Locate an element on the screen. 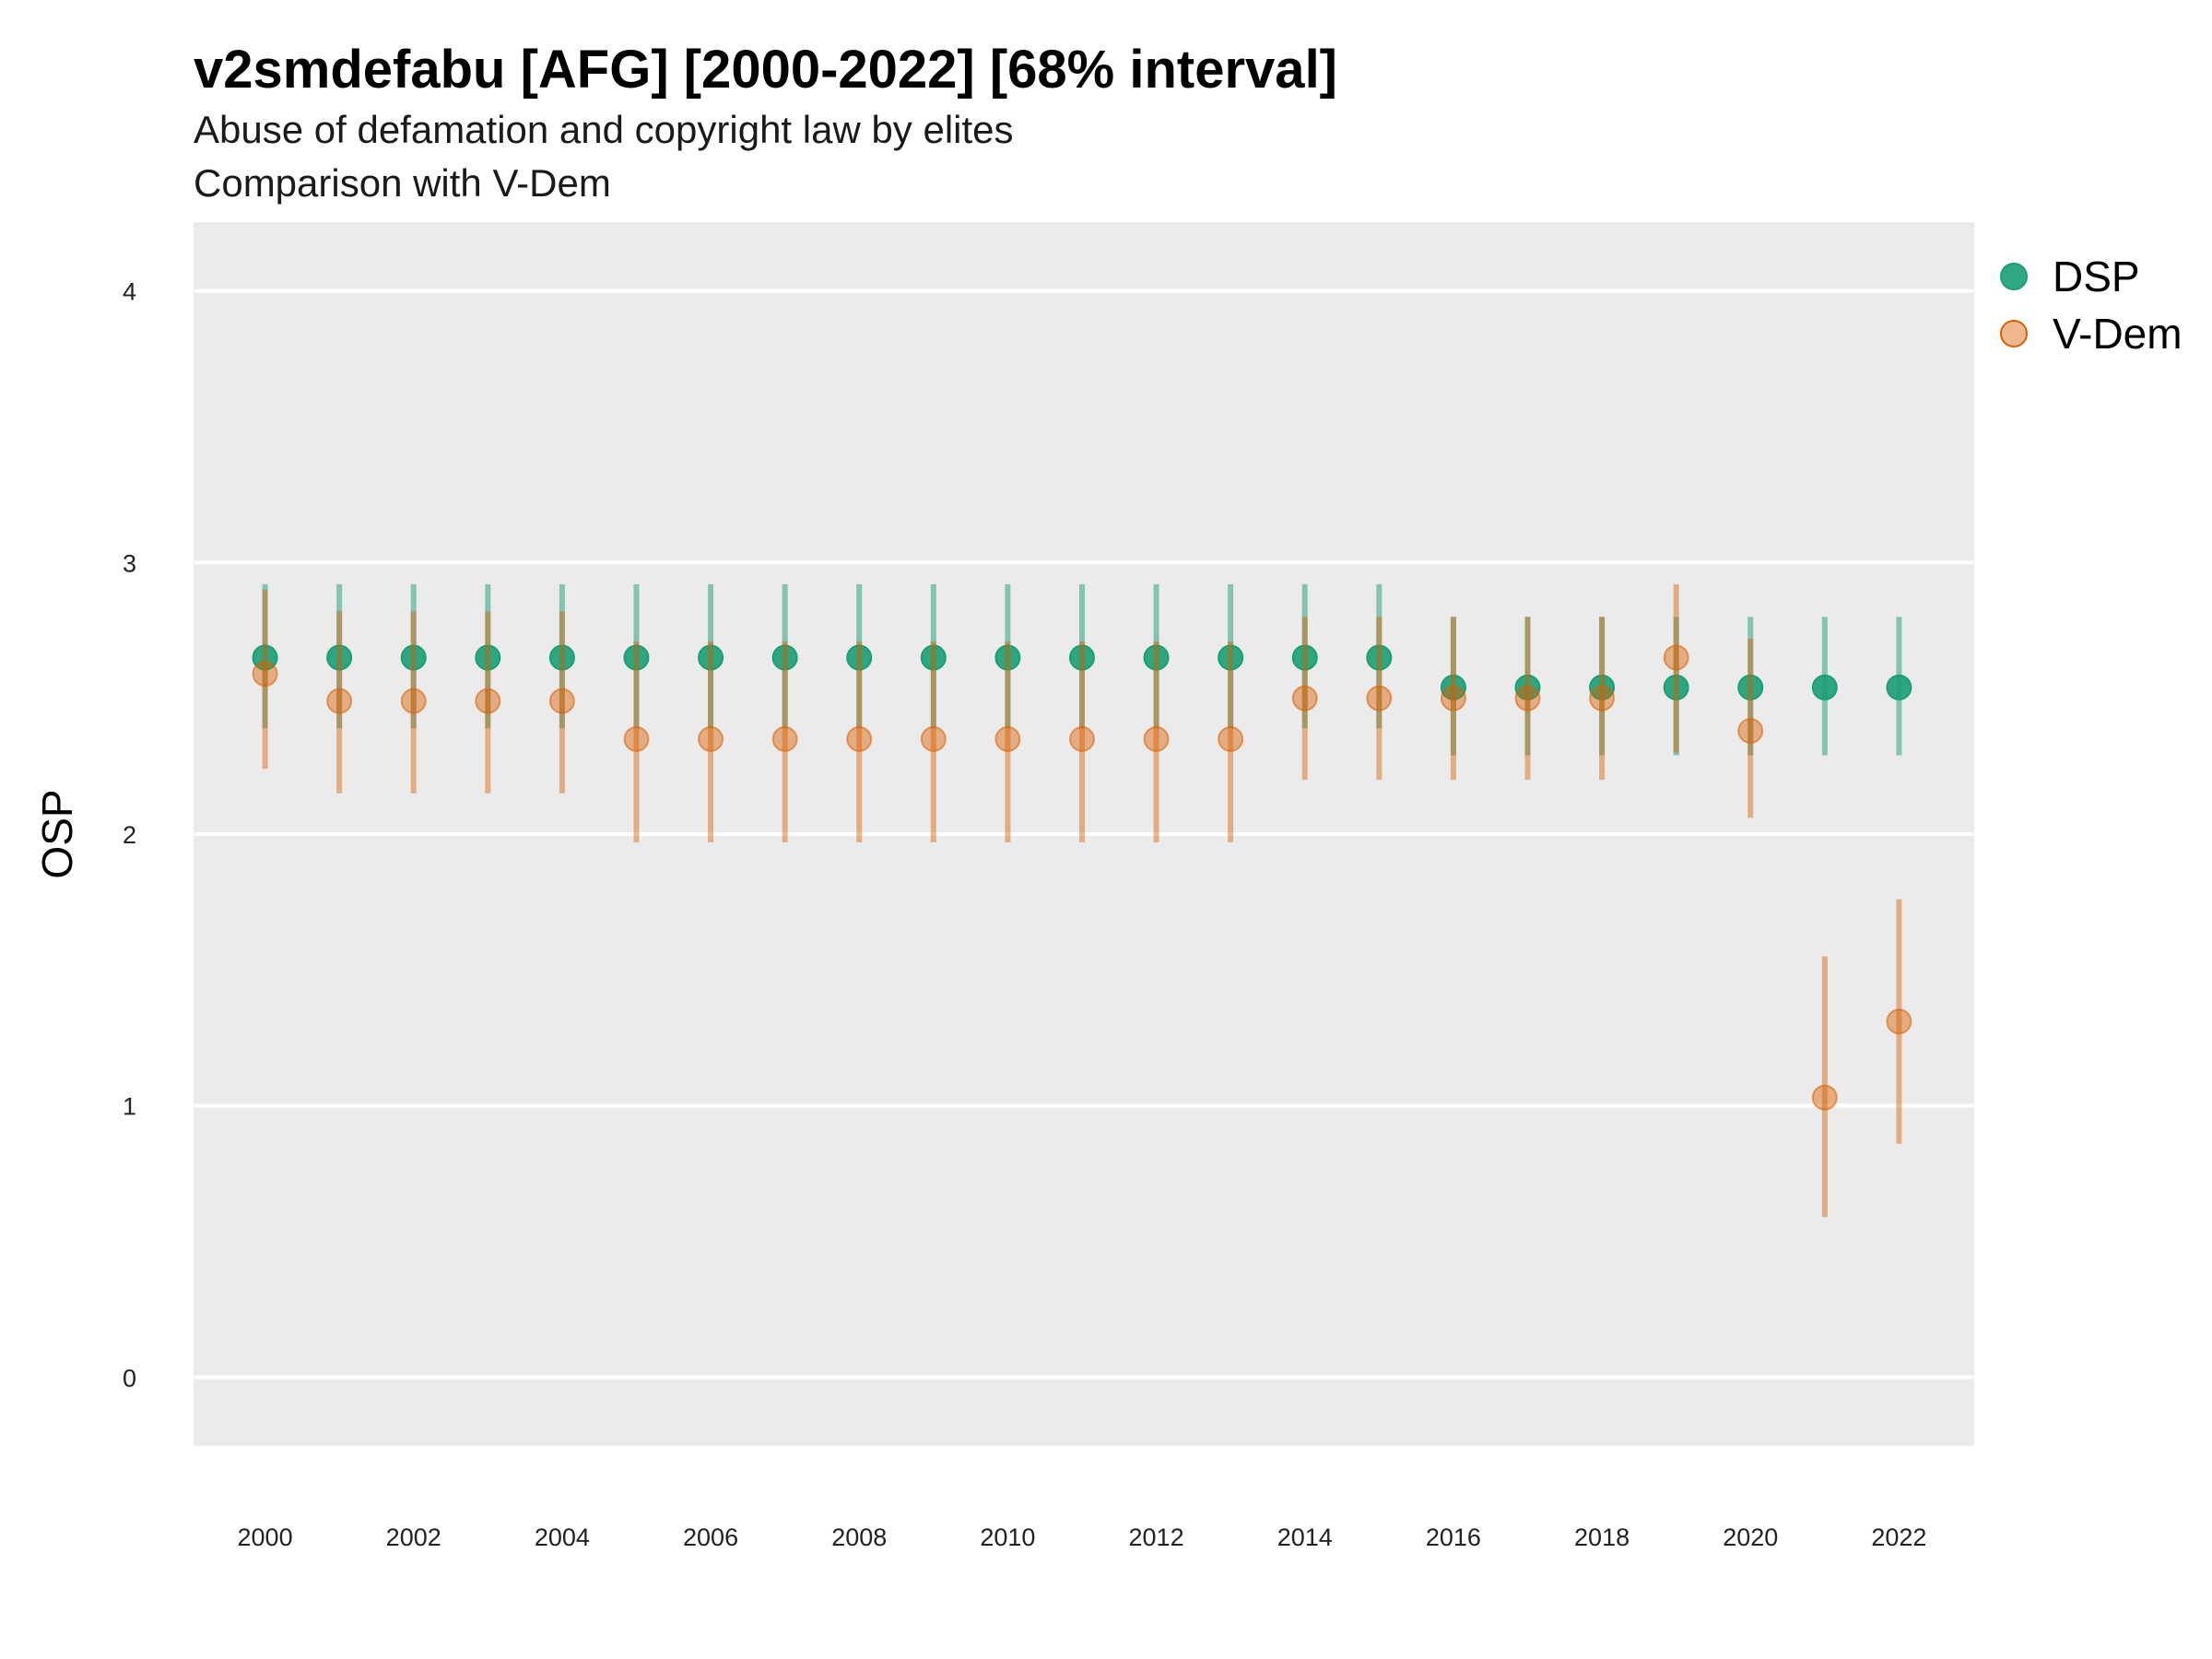 Image resolution: width=2212 pixels, height=1659 pixels. x-tick-label: 2014 is located at coordinates (1305, 1537).